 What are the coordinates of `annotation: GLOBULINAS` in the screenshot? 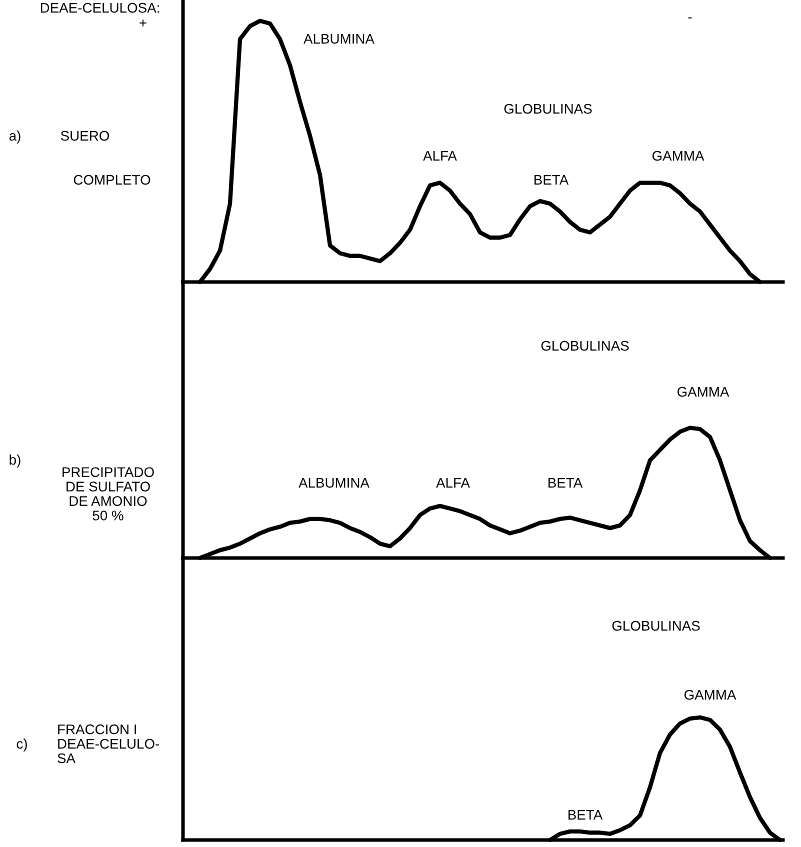 It's located at (548, 109).